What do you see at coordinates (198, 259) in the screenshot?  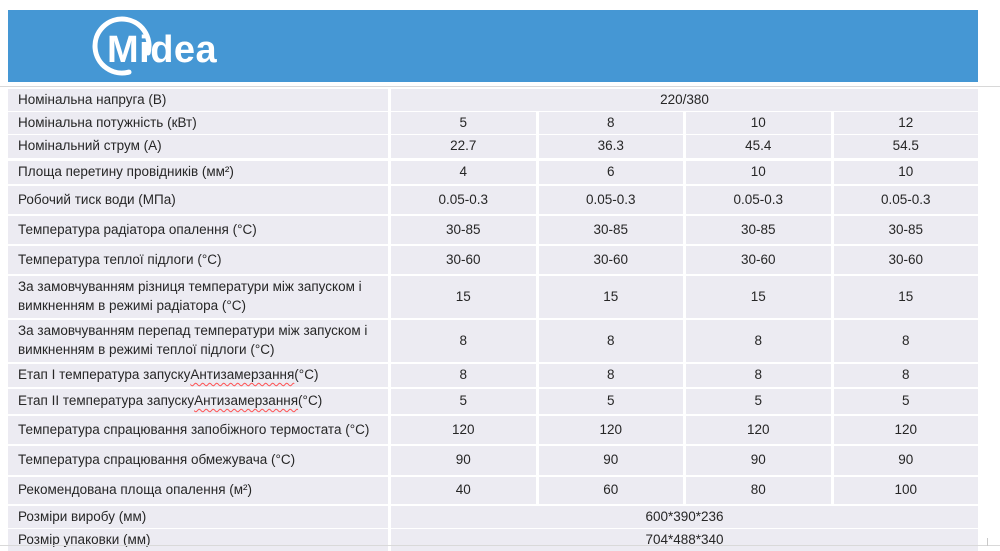 I see `row-label: Температура теплої підлоги (°С)` at bounding box center [198, 259].